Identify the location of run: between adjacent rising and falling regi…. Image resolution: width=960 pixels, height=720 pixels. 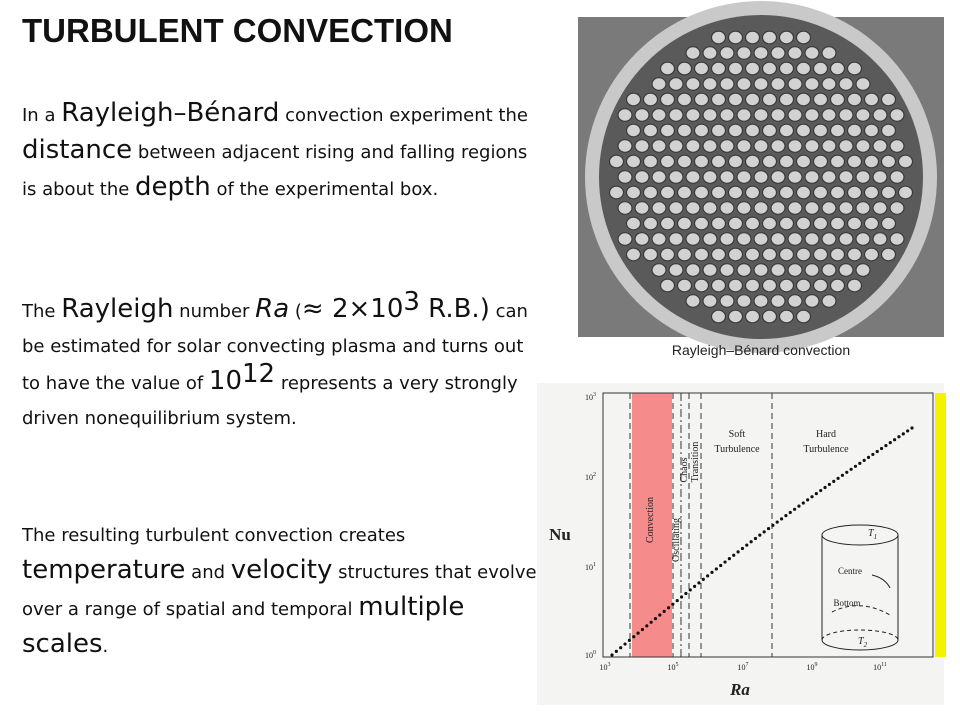
(275, 171).